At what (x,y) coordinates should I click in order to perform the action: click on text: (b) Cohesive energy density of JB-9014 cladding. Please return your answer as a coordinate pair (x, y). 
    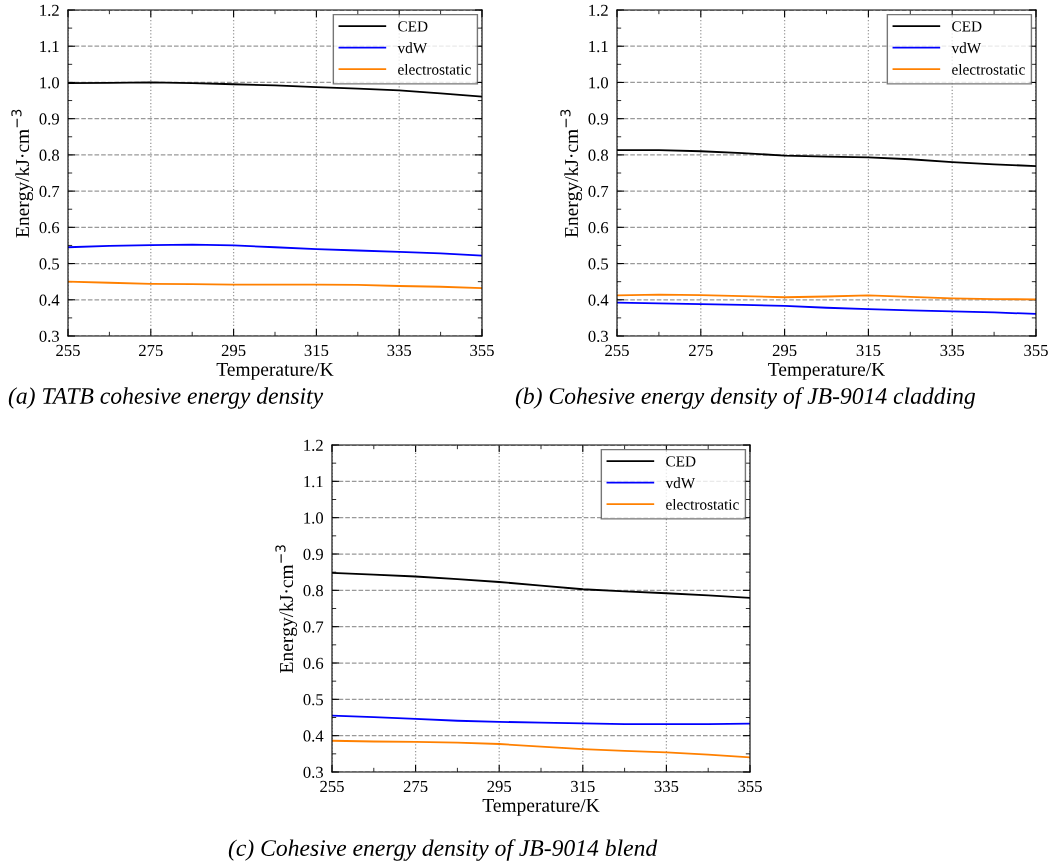
    Looking at the image, I should click on (745, 398).